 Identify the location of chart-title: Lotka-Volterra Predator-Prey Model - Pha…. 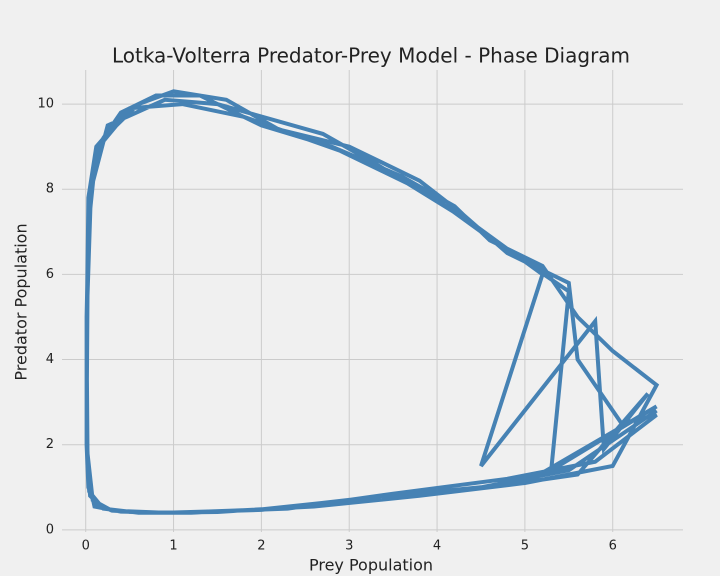
(371, 56).